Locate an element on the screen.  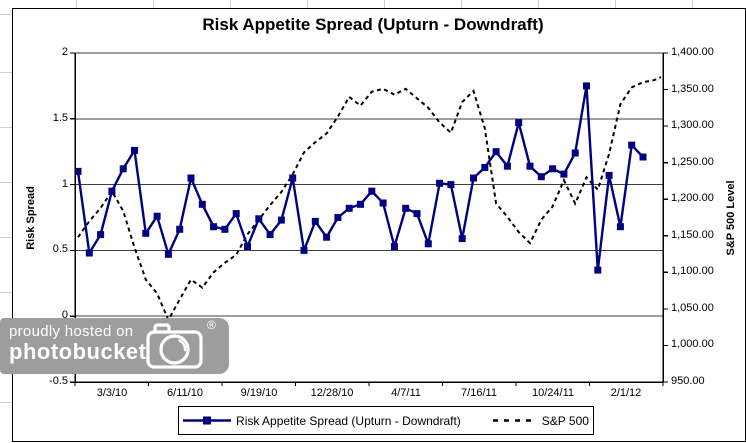
watermark-tagline: proudly hosted on is located at coordinates (71, 331).